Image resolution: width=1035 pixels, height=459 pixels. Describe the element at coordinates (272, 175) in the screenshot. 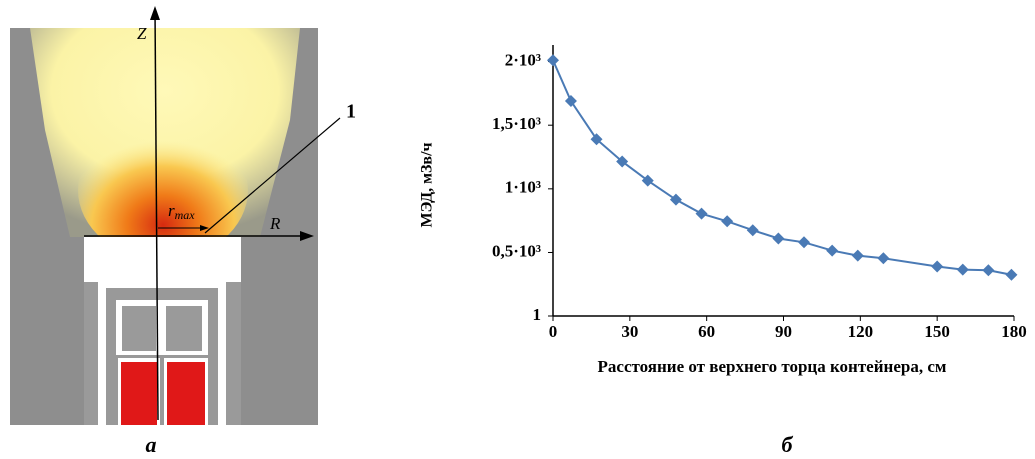

I see `leader` at that location.